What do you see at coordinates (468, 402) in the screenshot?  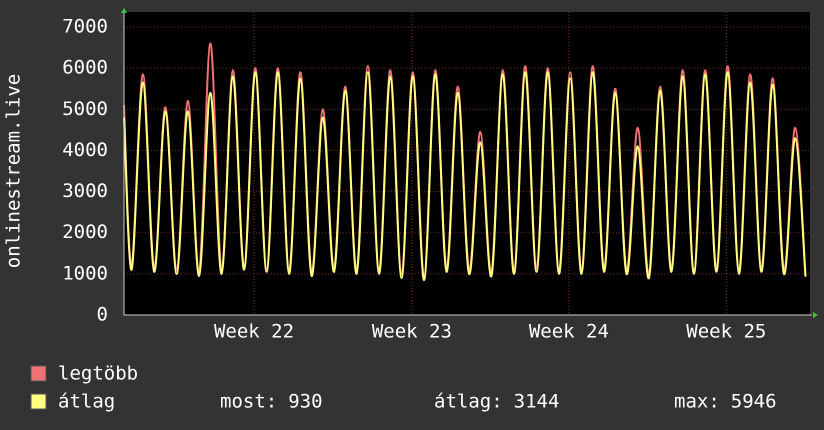 I see `stat-label: átlag:` at bounding box center [468, 402].